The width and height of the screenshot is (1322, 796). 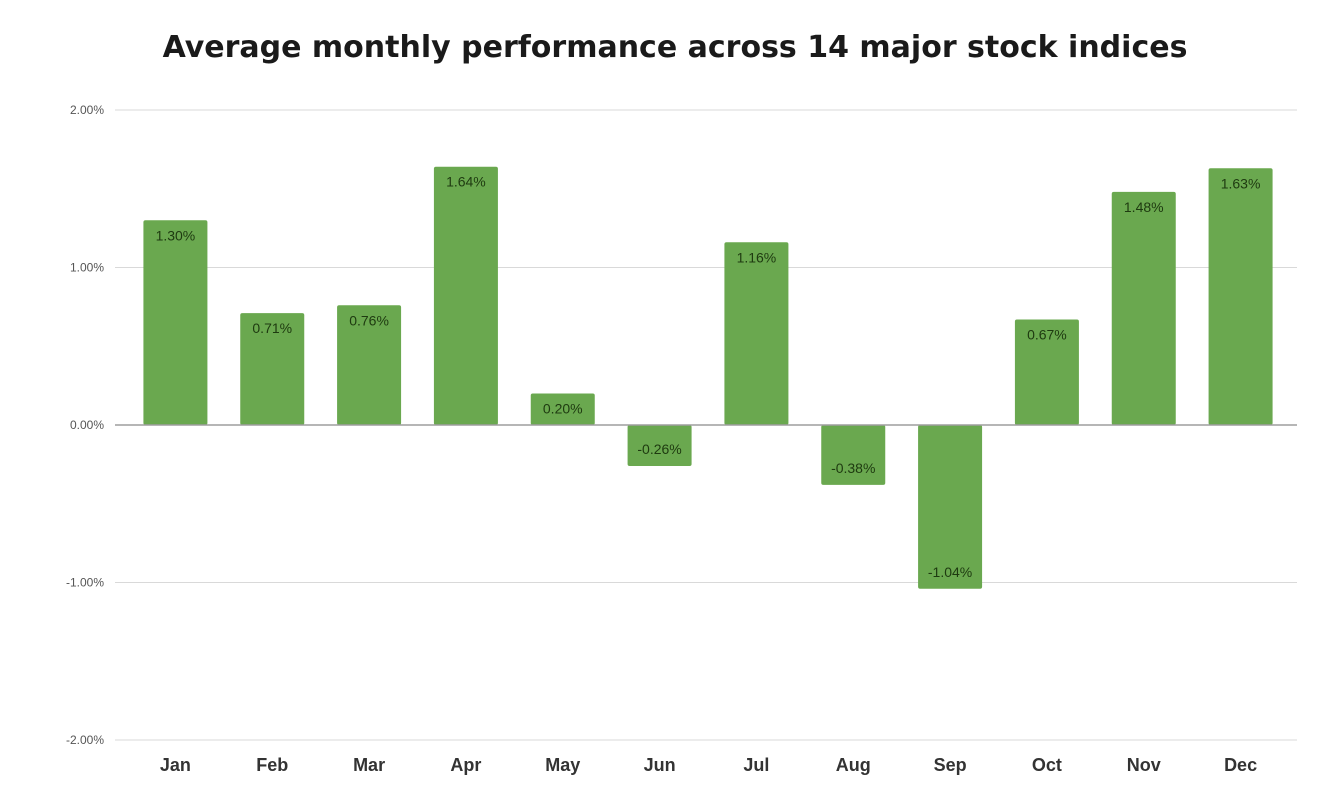 I want to click on data-label: 0.20%, so click(x=563, y=409).